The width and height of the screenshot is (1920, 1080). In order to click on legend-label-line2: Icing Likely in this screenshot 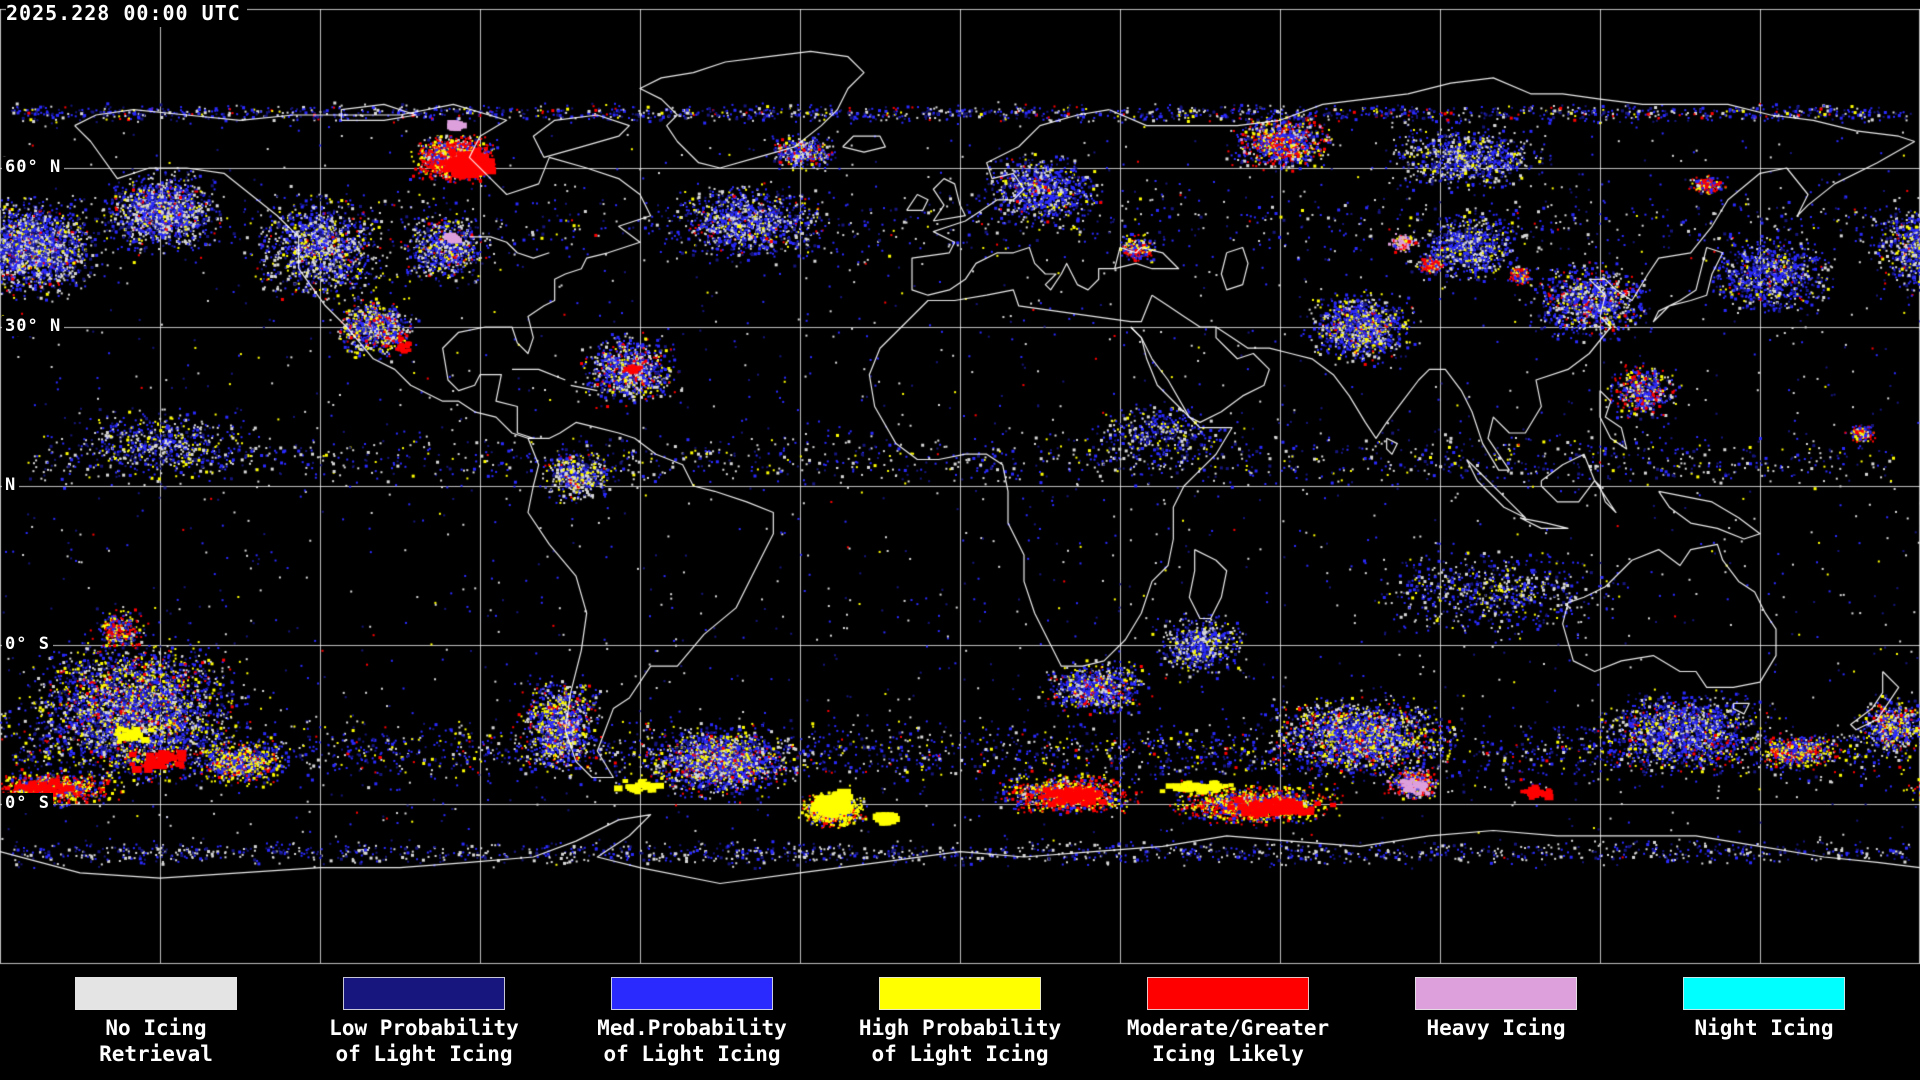, I will do `click(1228, 1054)`.